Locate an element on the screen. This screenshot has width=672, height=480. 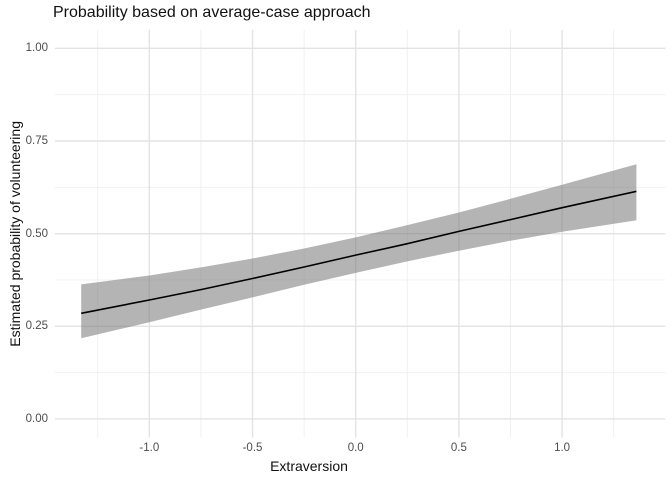
y-tick-label: 0.75 is located at coordinates (36, 140).